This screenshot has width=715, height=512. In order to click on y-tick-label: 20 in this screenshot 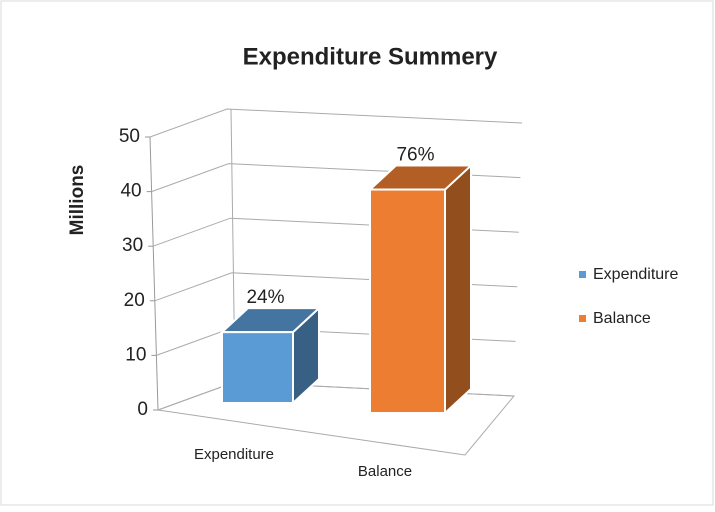, I will do `click(134, 300)`.